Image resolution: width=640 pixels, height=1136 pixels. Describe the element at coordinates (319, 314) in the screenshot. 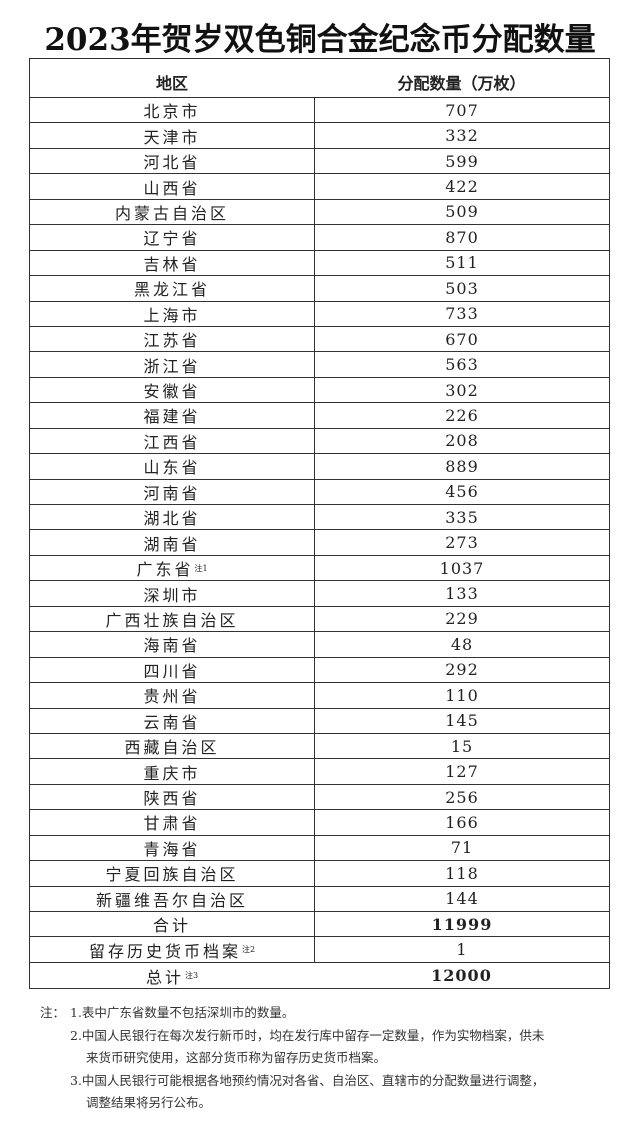

I see `table-row: 上海市 733` at that location.